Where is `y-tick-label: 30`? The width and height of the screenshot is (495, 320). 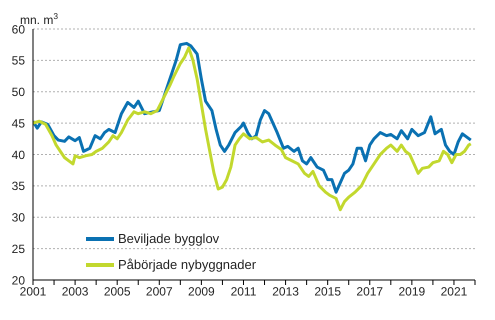 y-tick-label: 30 is located at coordinates (19, 217).